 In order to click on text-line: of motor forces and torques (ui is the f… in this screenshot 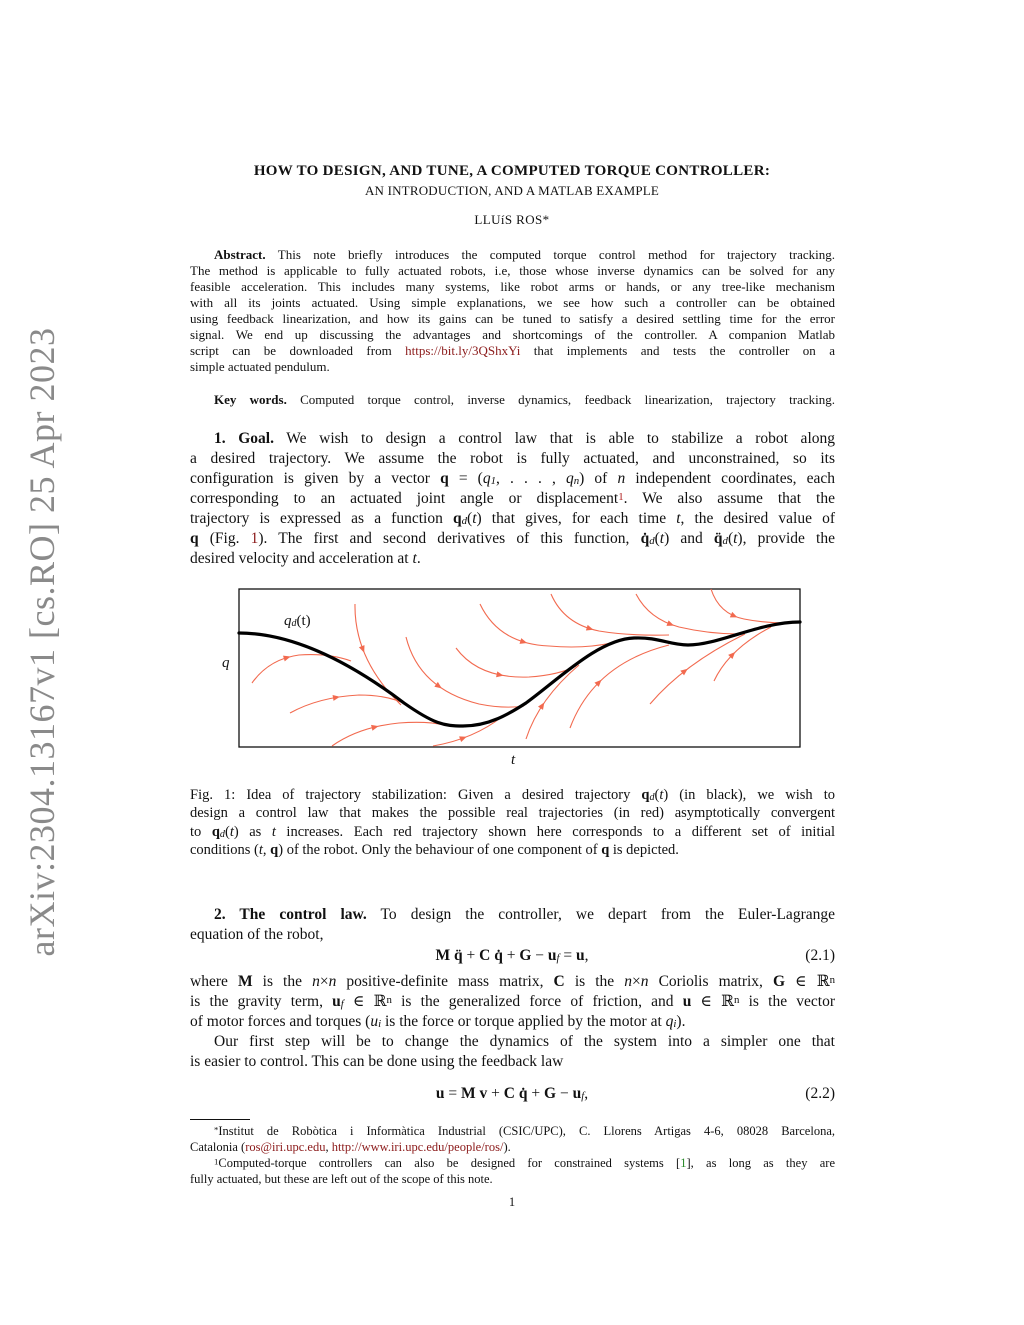, I will do `click(512, 1022)`.